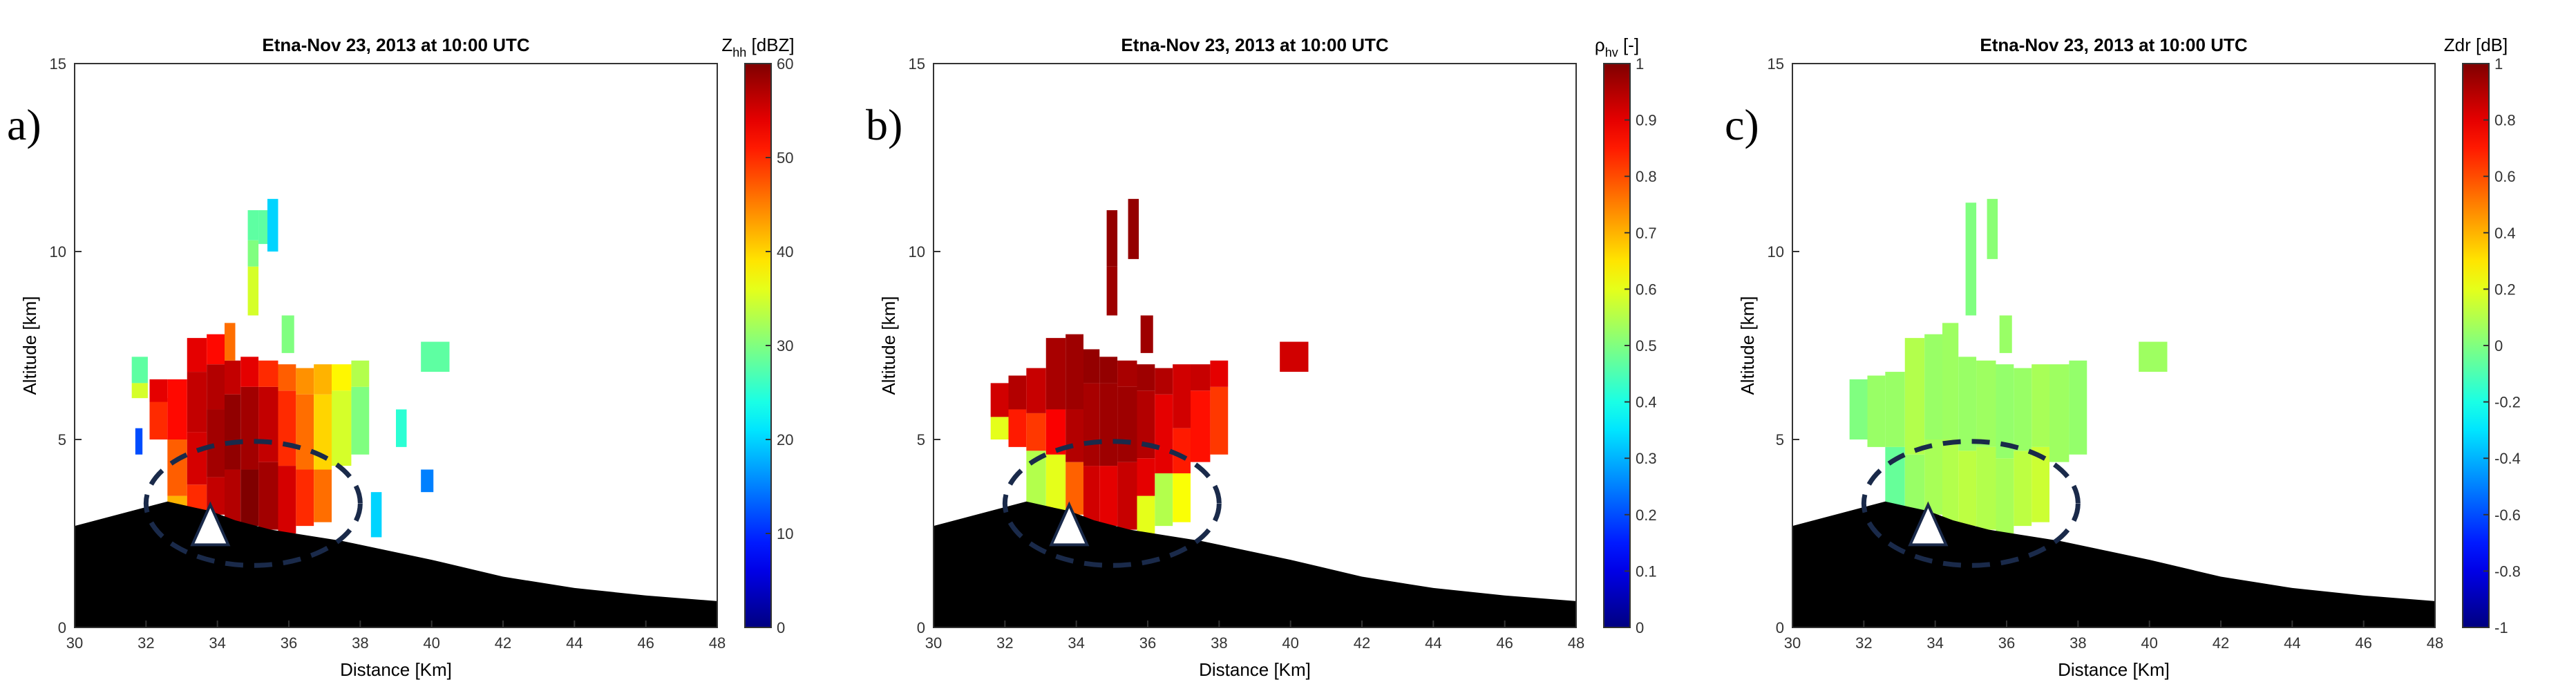 The height and width of the screenshot is (700, 2576). Describe the element at coordinates (921, 627) in the screenshot. I see `y-tick-label: 0` at that location.